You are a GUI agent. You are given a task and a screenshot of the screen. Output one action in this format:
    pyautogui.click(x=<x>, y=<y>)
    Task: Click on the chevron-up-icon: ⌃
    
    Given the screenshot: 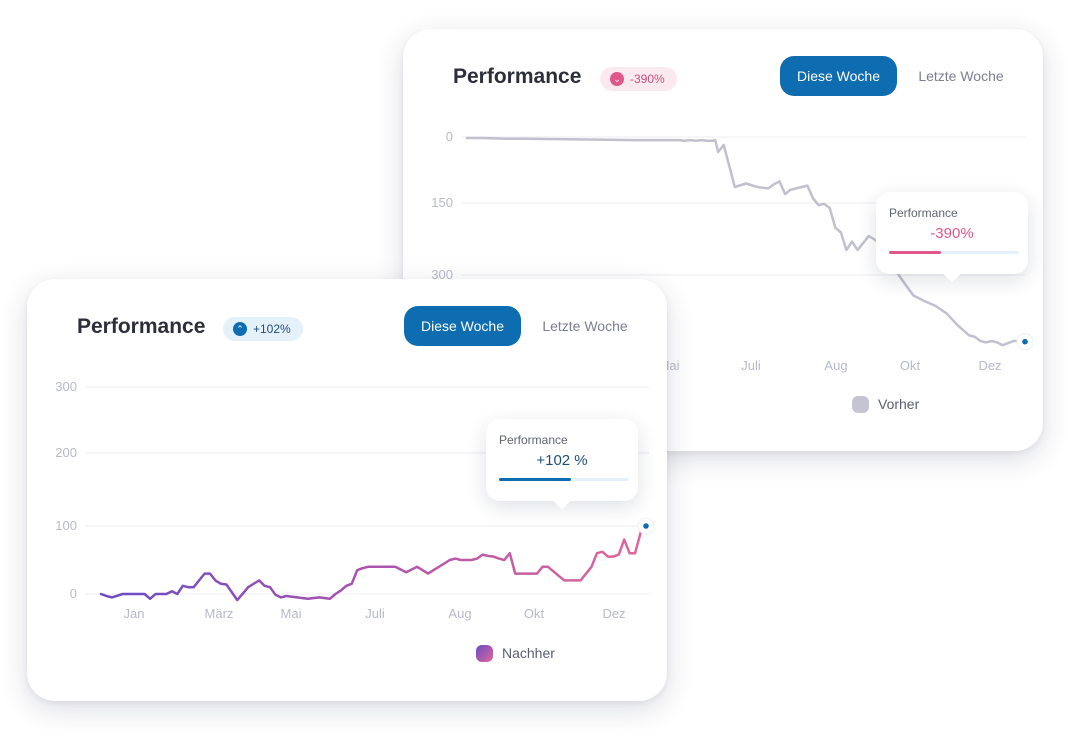 What is the action you would take?
    pyautogui.click(x=240, y=329)
    